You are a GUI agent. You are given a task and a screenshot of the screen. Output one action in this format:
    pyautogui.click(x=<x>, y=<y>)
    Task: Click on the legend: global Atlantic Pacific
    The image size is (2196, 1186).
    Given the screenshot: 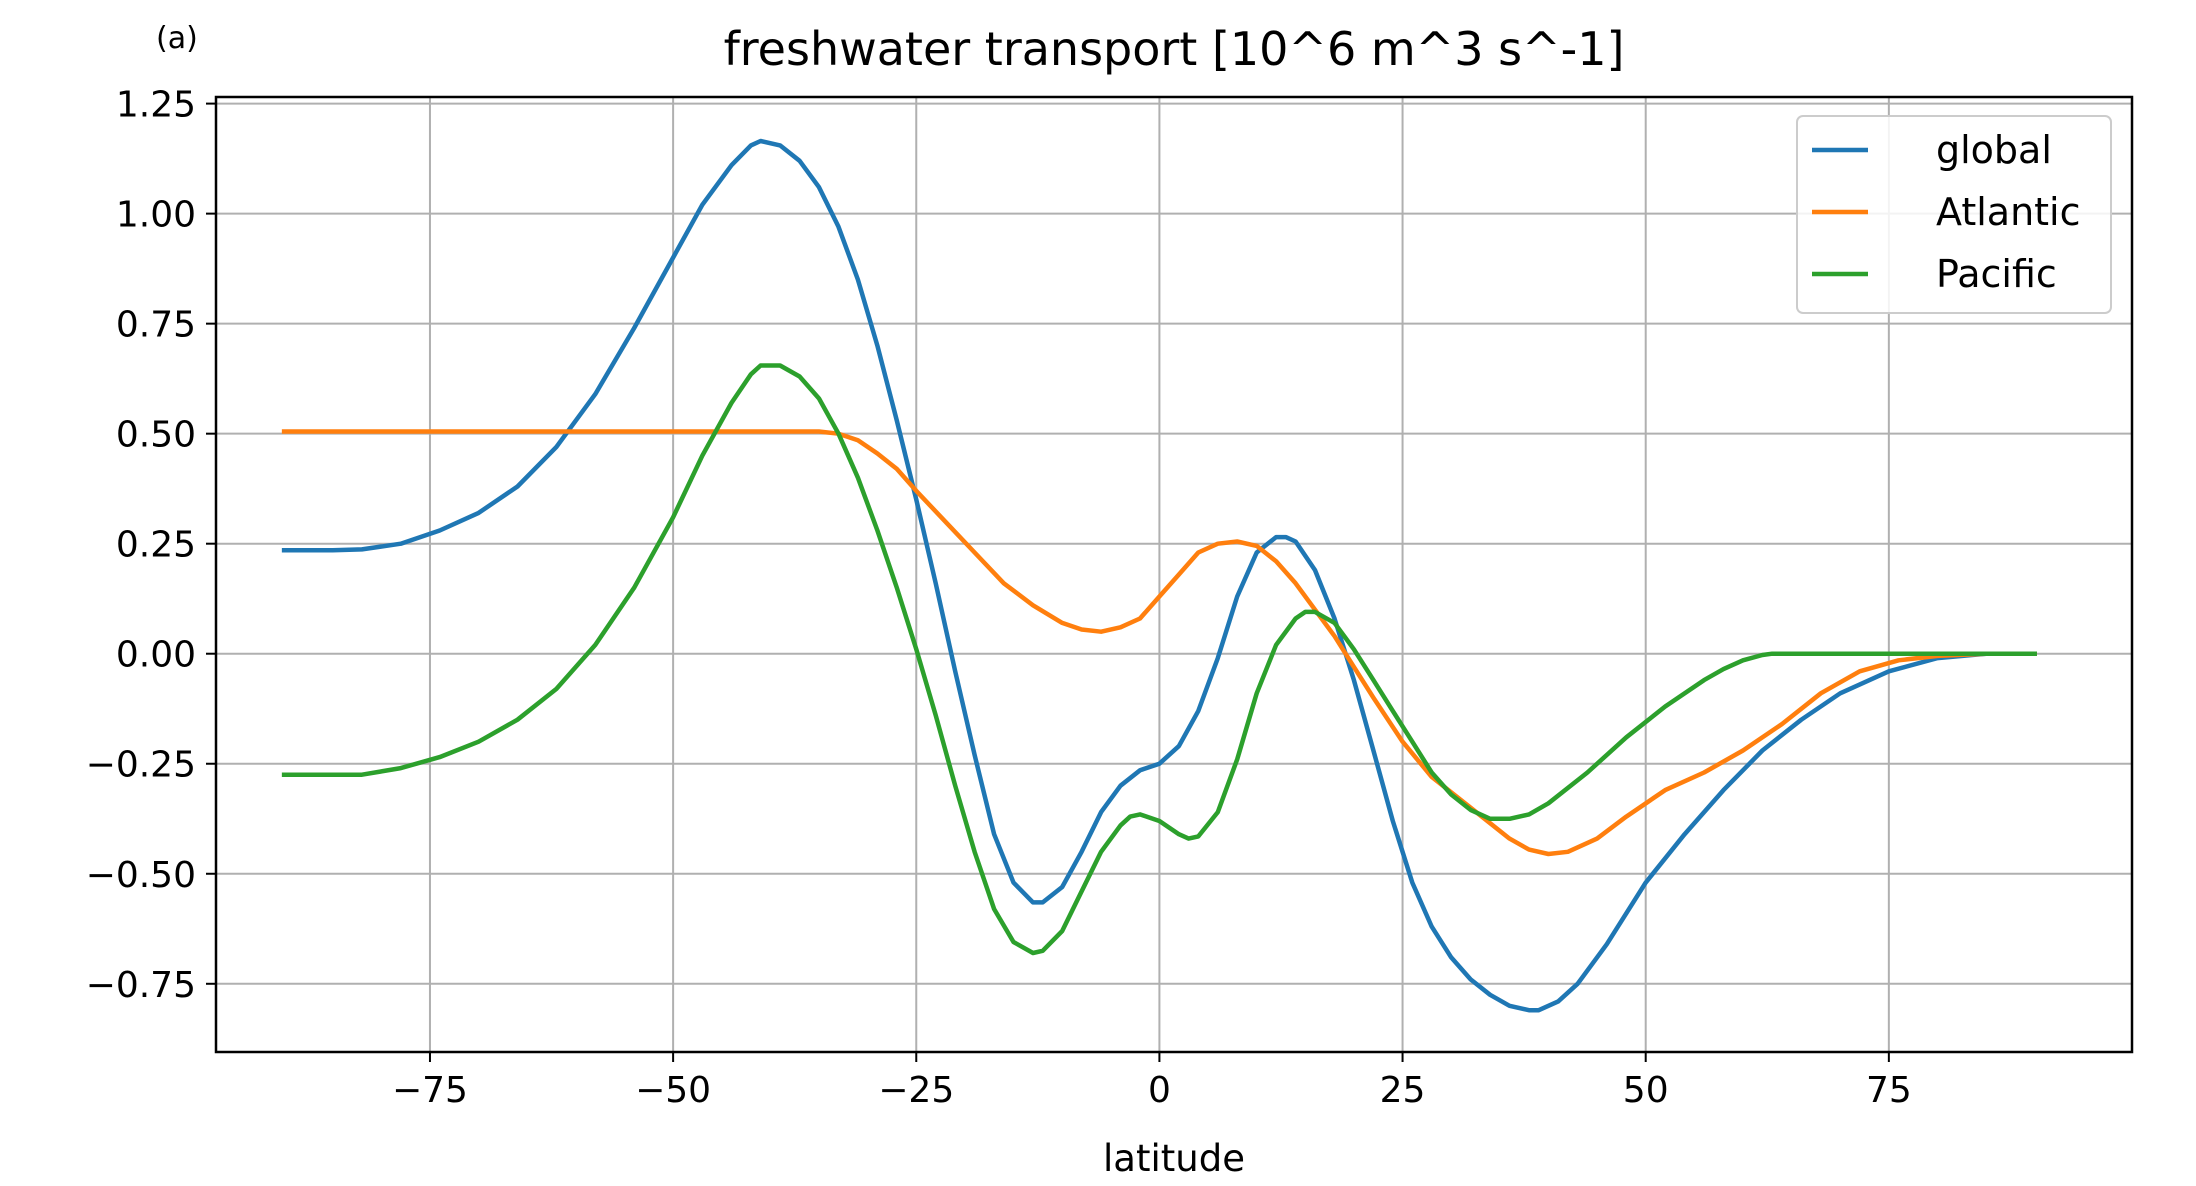 What is the action you would take?
    pyautogui.click(x=1954, y=214)
    